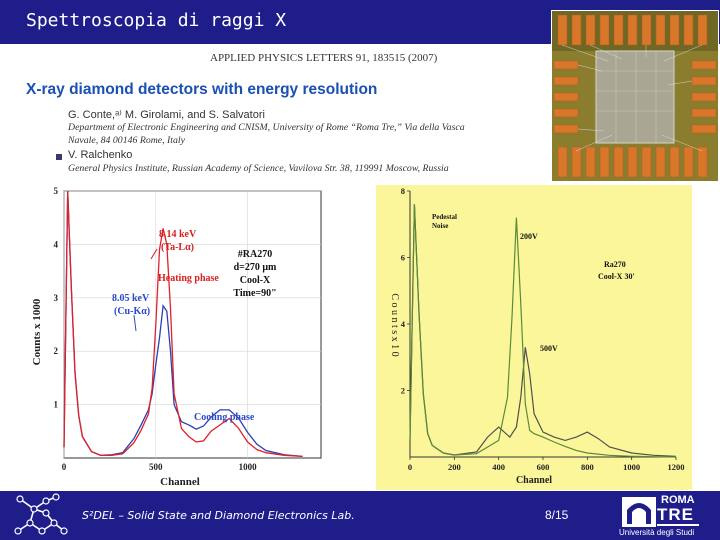 The image size is (720, 540). Describe the element at coordinates (154, 254) in the screenshot. I see `arrow-peak-ta` at that location.